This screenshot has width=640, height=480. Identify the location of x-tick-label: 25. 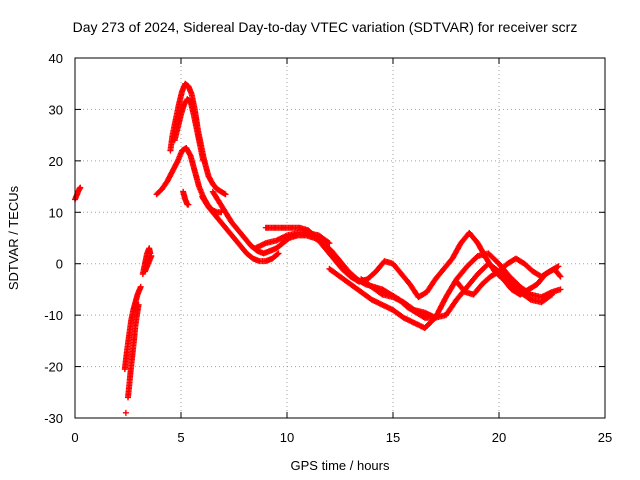
(605, 437).